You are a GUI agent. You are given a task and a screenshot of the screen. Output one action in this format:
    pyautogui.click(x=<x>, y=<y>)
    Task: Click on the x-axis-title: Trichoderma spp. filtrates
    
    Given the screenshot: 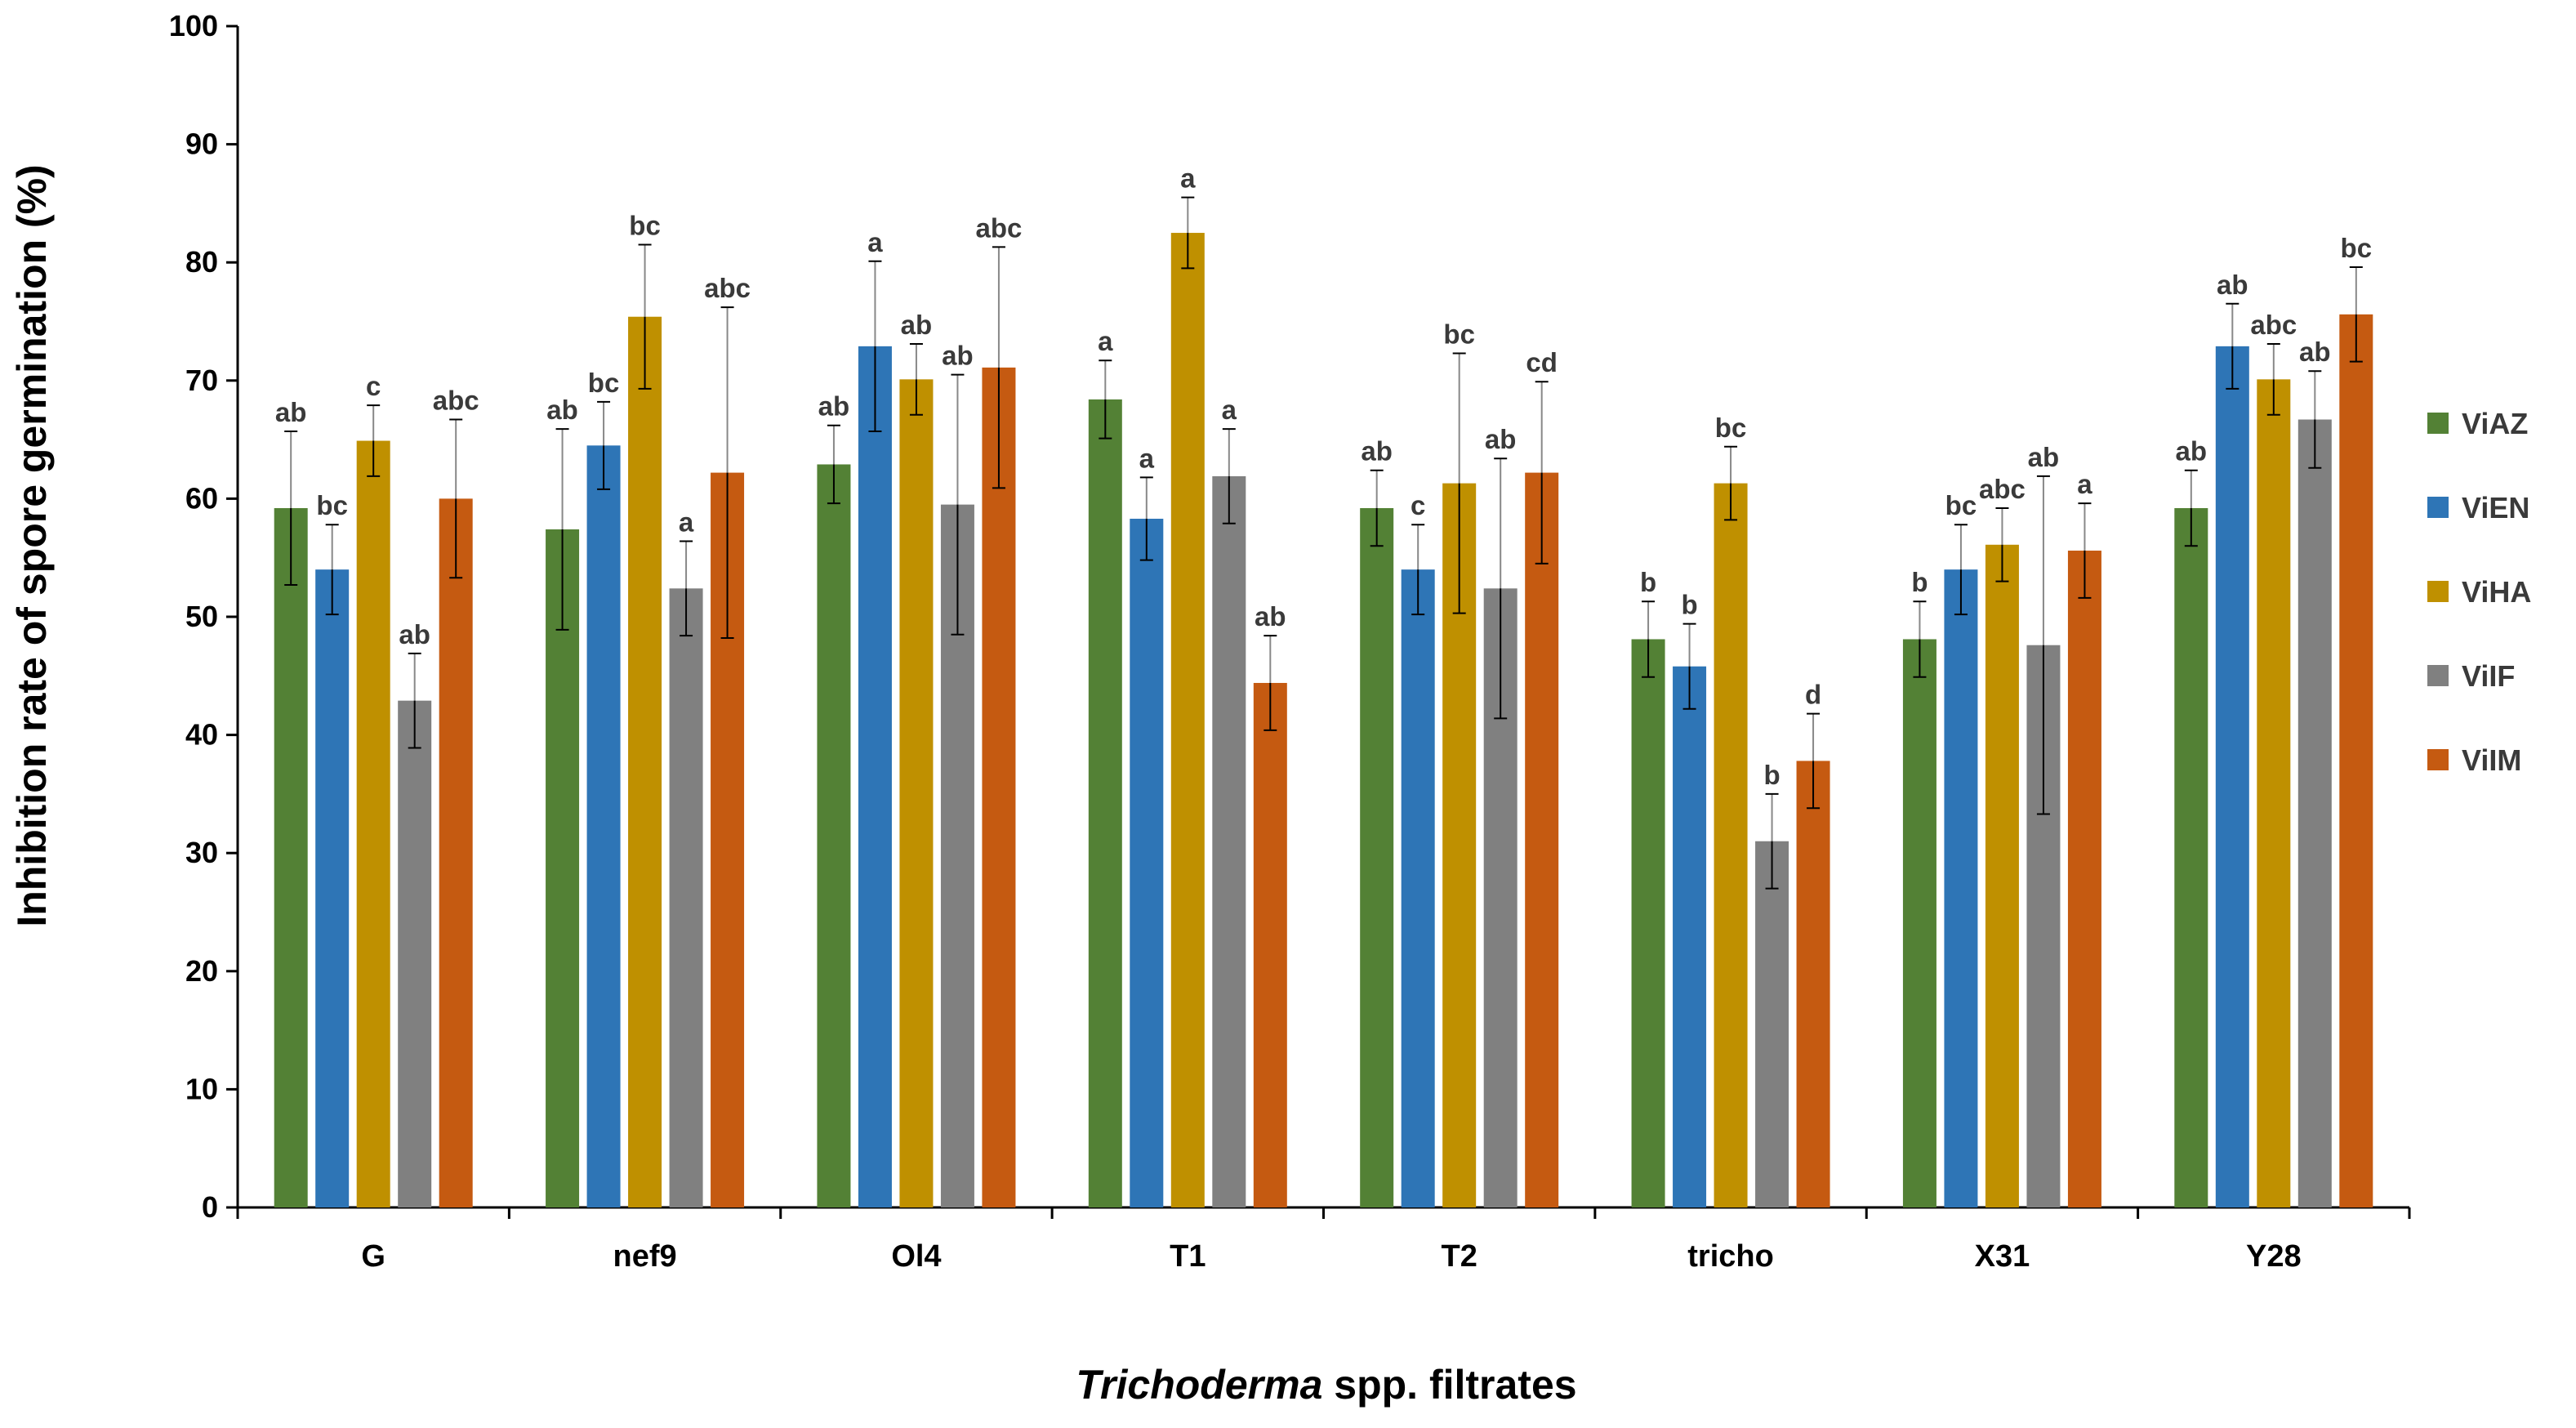 What is the action you would take?
    pyautogui.click(x=1326, y=1385)
    